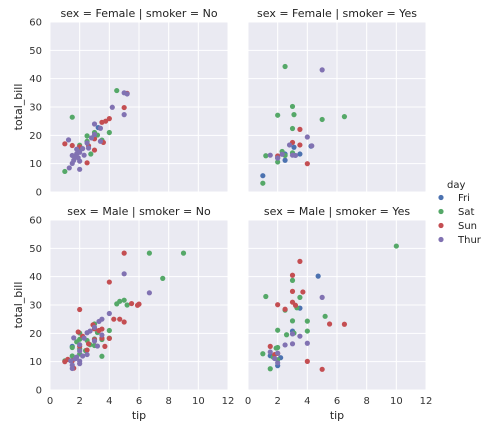  Describe the element at coordinates (139, 211) in the screenshot. I see `facet-title: sex = Male | smoker = No` at that location.